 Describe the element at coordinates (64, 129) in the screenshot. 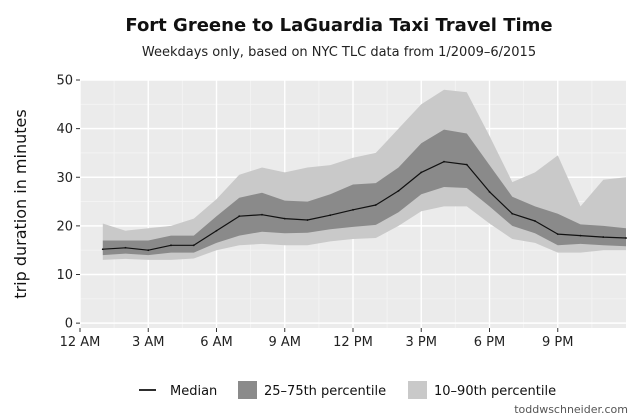

I see `y-tick-label: 40` at that location.